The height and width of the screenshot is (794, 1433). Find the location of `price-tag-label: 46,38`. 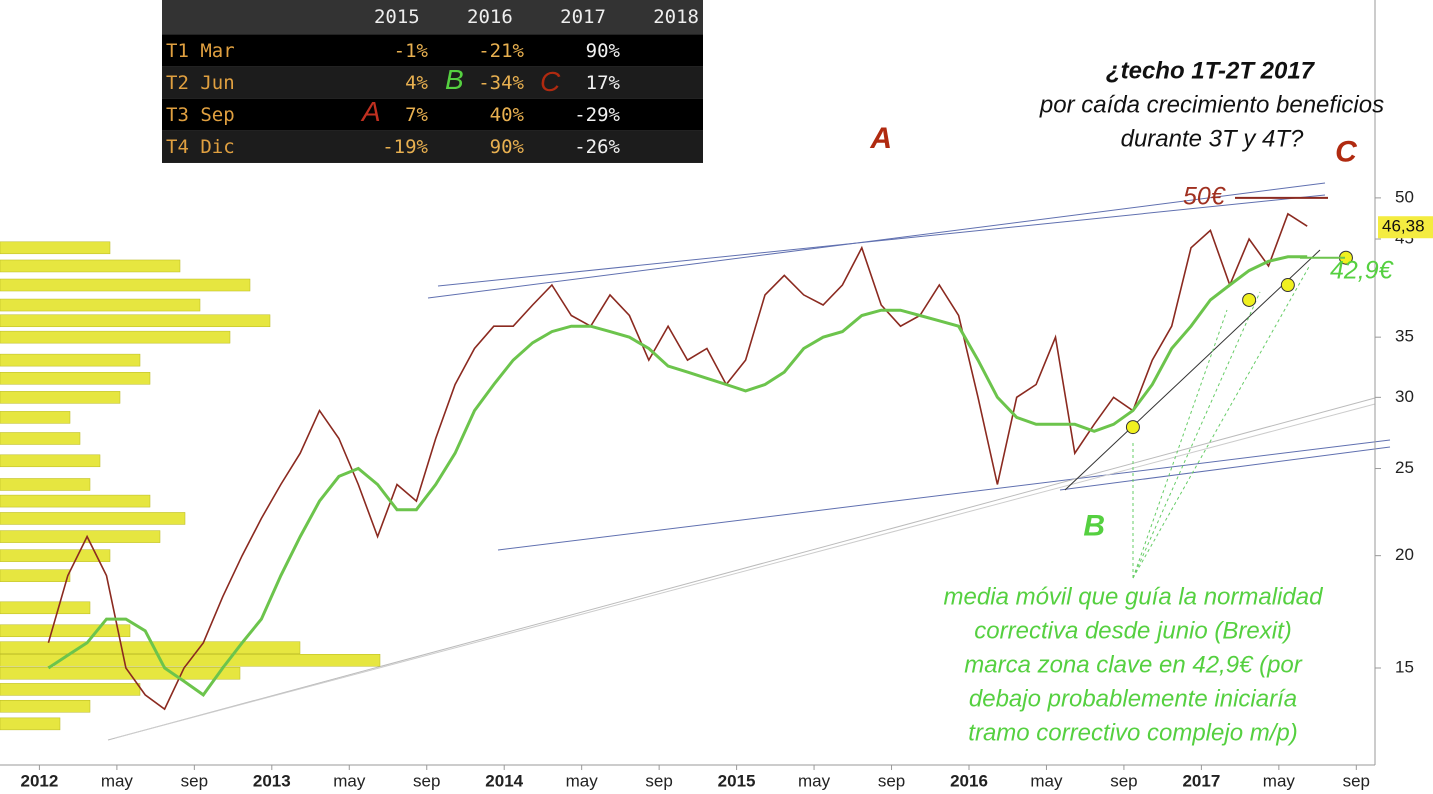

price-tag-label: 46,38 is located at coordinates (1403, 226).